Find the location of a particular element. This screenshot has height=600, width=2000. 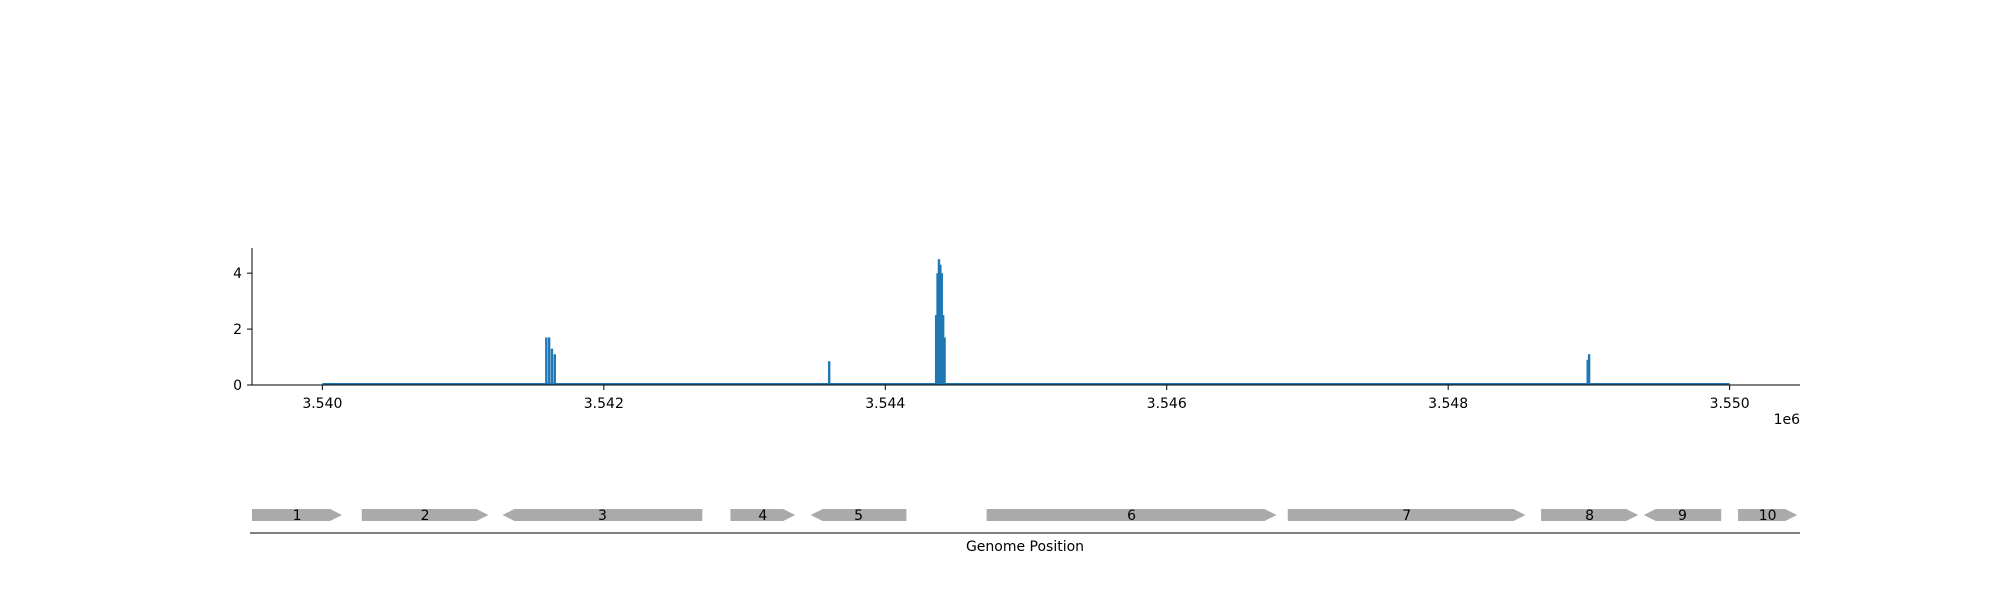

gene-label: 8 is located at coordinates (1589, 516).